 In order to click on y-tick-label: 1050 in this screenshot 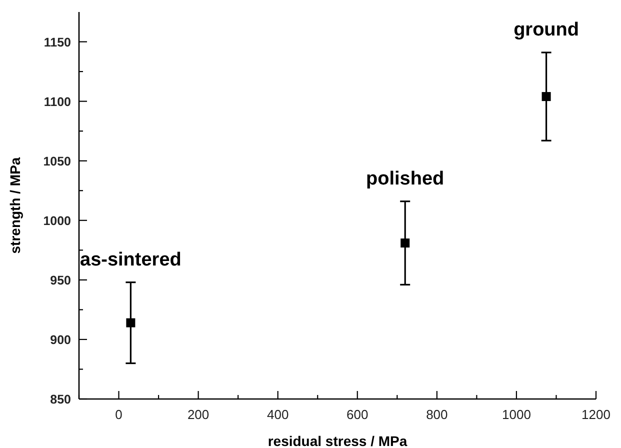, I will do `click(57, 161)`.